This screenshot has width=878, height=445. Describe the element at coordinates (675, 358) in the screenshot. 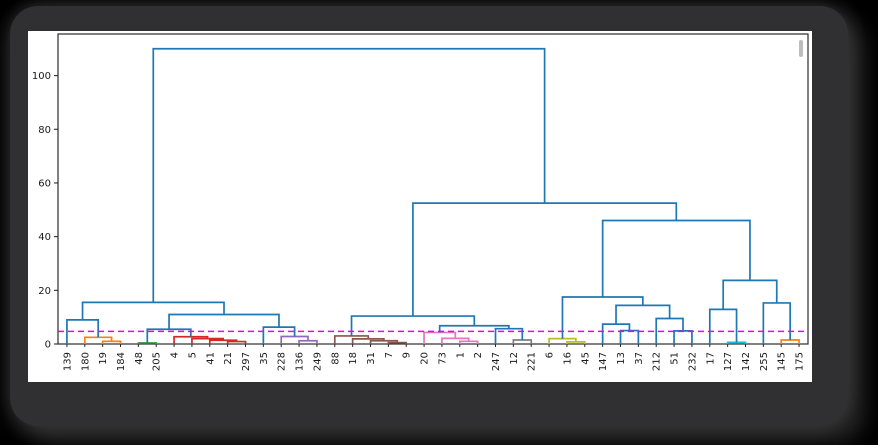

I see `leaf-label: 51` at that location.